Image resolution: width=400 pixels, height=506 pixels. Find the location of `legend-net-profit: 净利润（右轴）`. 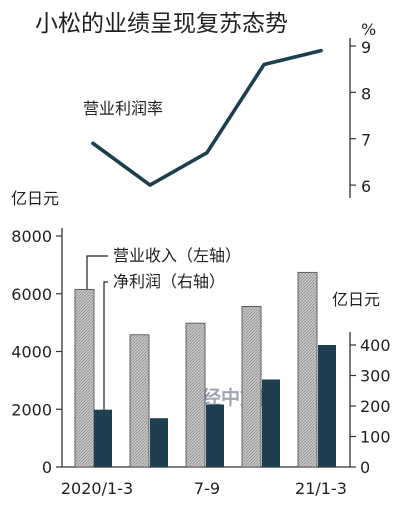

legend-net-profit: 净利润（右轴） is located at coordinates (169, 281).